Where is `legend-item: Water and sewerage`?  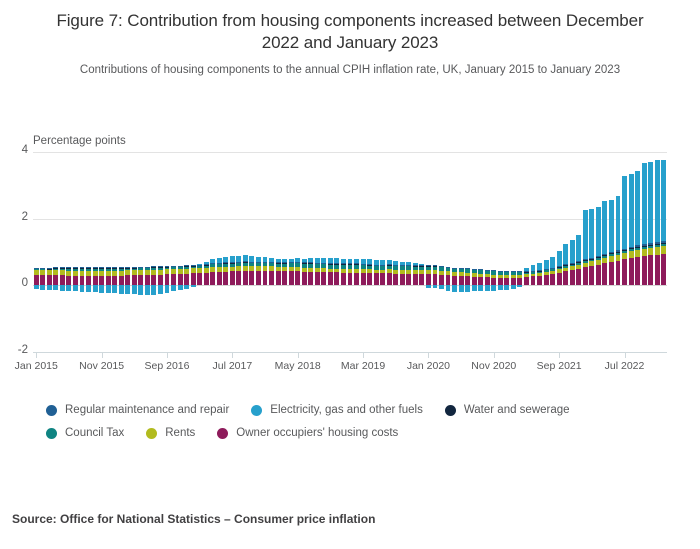
legend-item: Water and sewerage is located at coordinates (507, 410).